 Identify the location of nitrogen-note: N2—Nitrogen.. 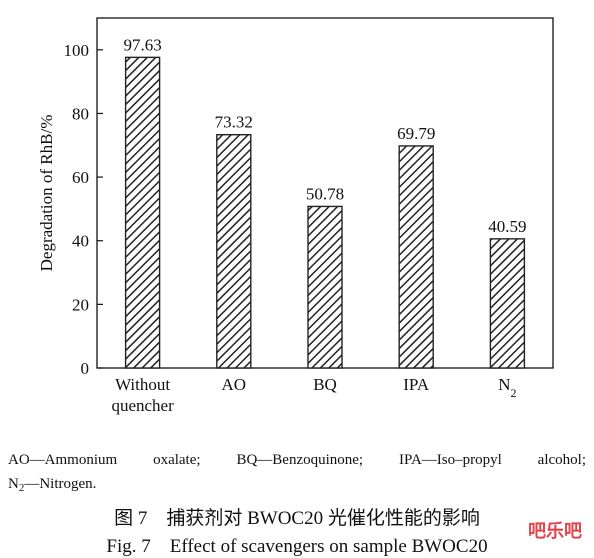
(297, 486).